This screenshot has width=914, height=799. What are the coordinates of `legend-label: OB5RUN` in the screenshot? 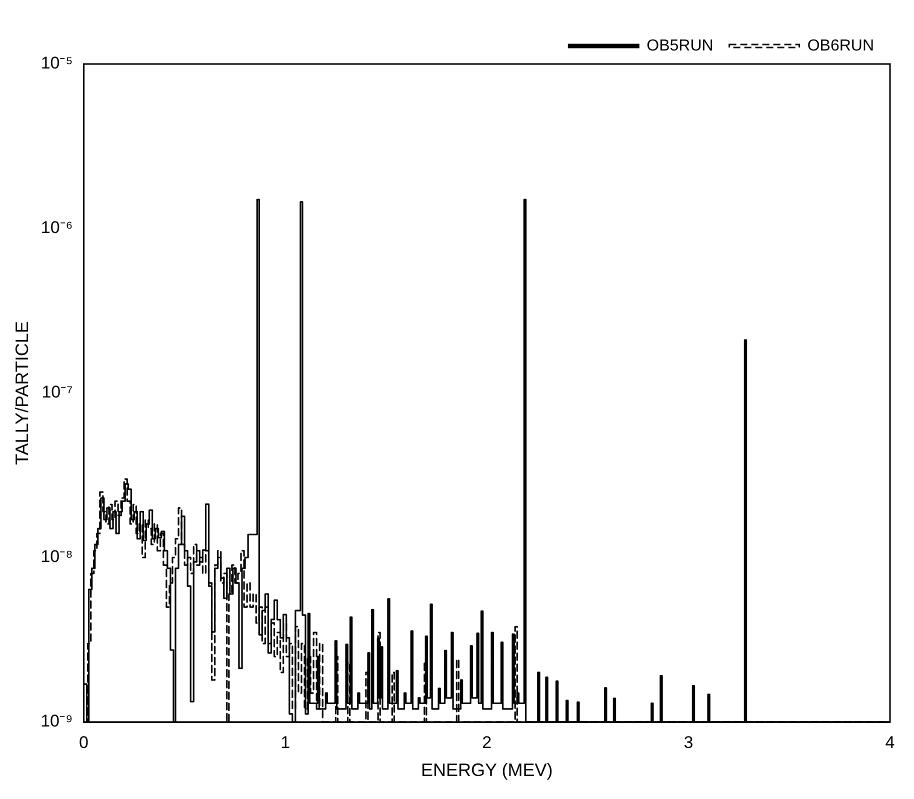 It's located at (680, 45).